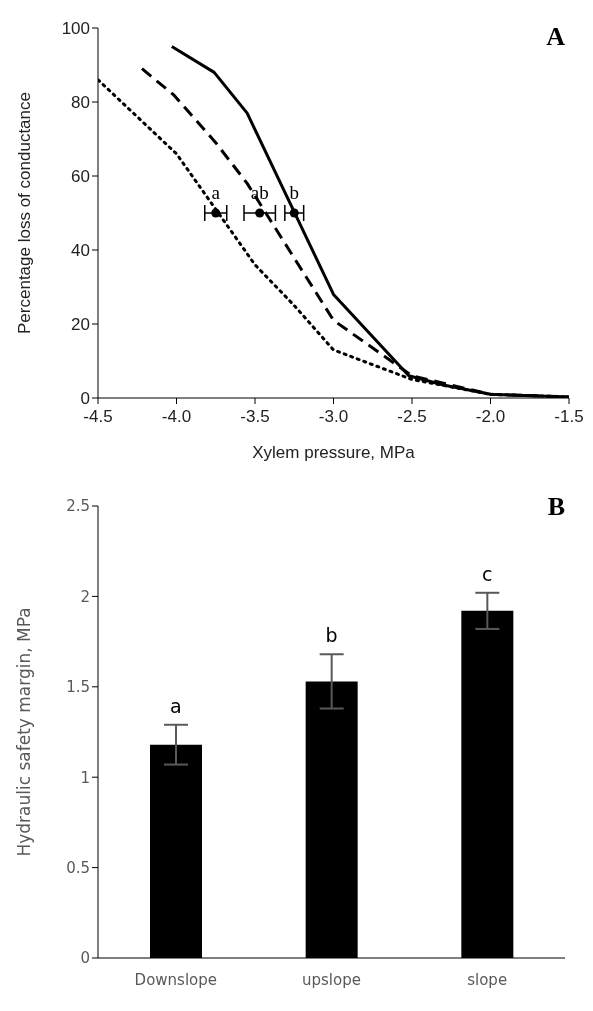 The height and width of the screenshot is (1011, 593). Describe the element at coordinates (25, 213) in the screenshot. I see `y-axis-title: Percentage loss of conductance` at that location.